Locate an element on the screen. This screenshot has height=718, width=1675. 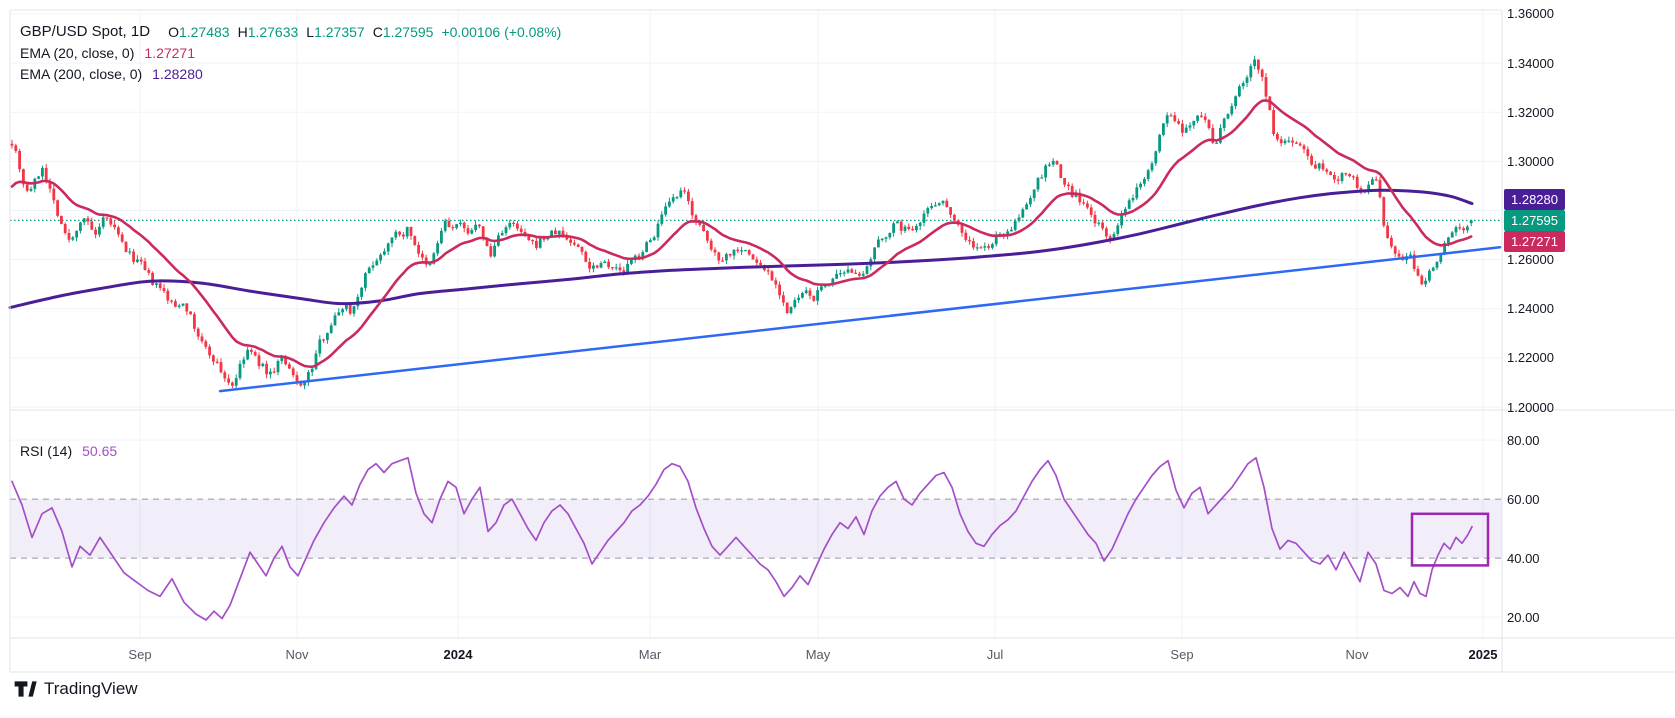
ema20-value: 1.27271 is located at coordinates (169, 52).